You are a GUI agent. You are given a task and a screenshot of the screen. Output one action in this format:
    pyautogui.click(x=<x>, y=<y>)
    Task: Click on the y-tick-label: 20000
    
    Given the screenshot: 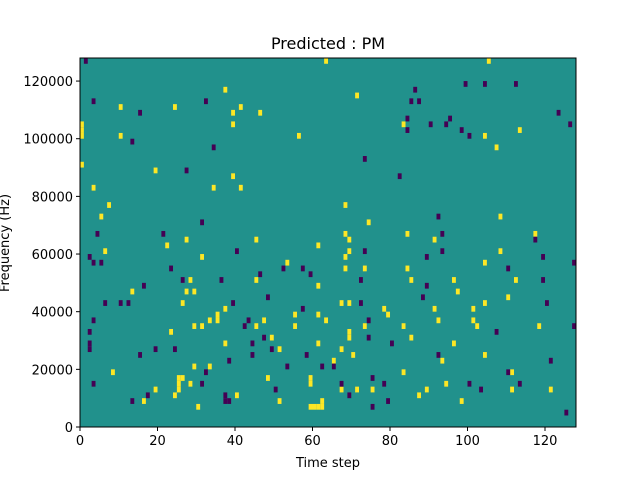 What is the action you would take?
    pyautogui.click(x=52, y=370)
    